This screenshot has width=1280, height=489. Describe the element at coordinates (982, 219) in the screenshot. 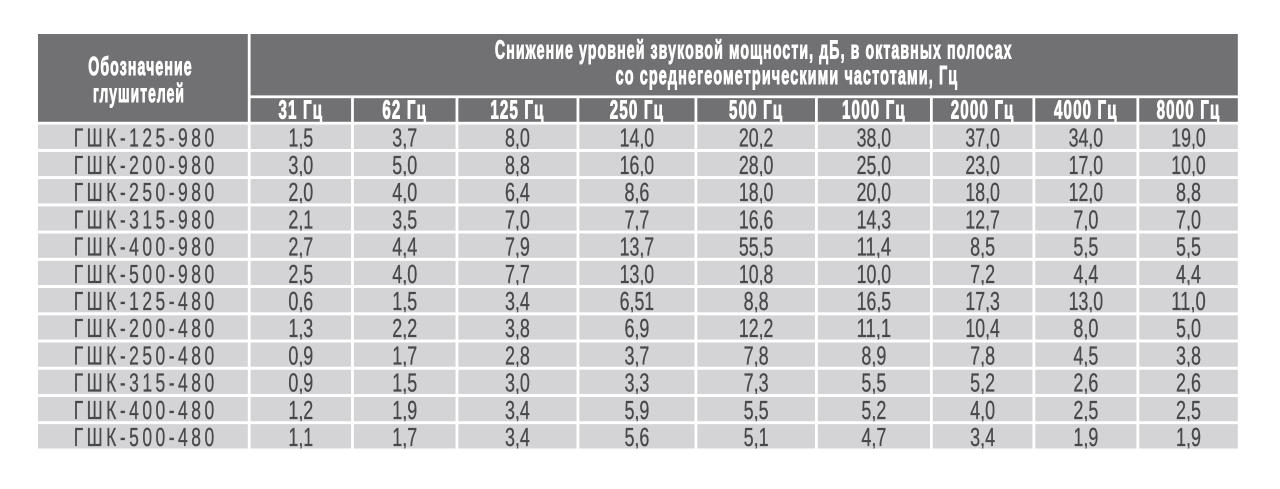

I see `svg-text: 12,7` at that location.